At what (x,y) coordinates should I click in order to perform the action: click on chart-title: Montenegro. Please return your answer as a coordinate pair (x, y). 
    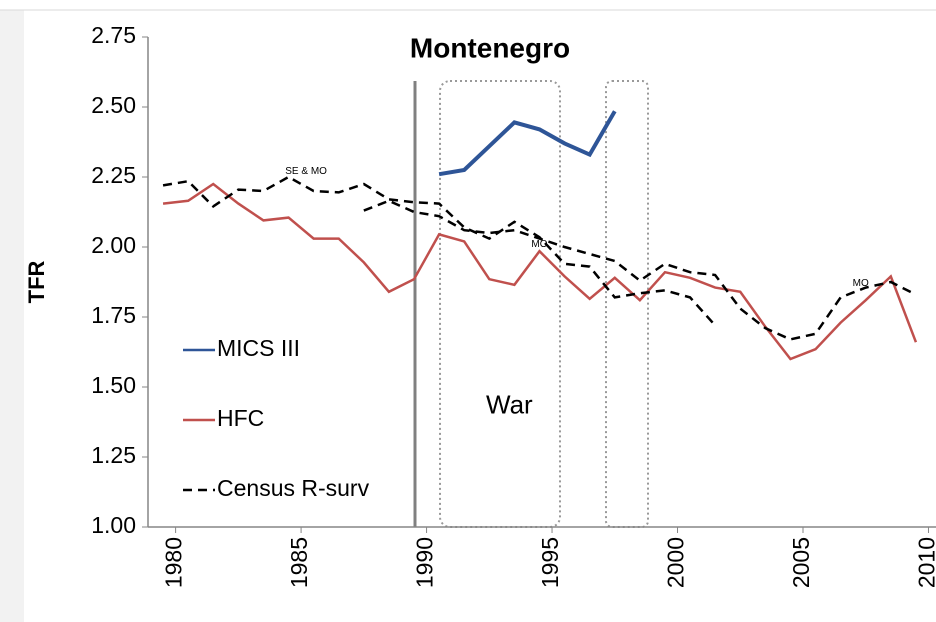
    Looking at the image, I should click on (490, 47).